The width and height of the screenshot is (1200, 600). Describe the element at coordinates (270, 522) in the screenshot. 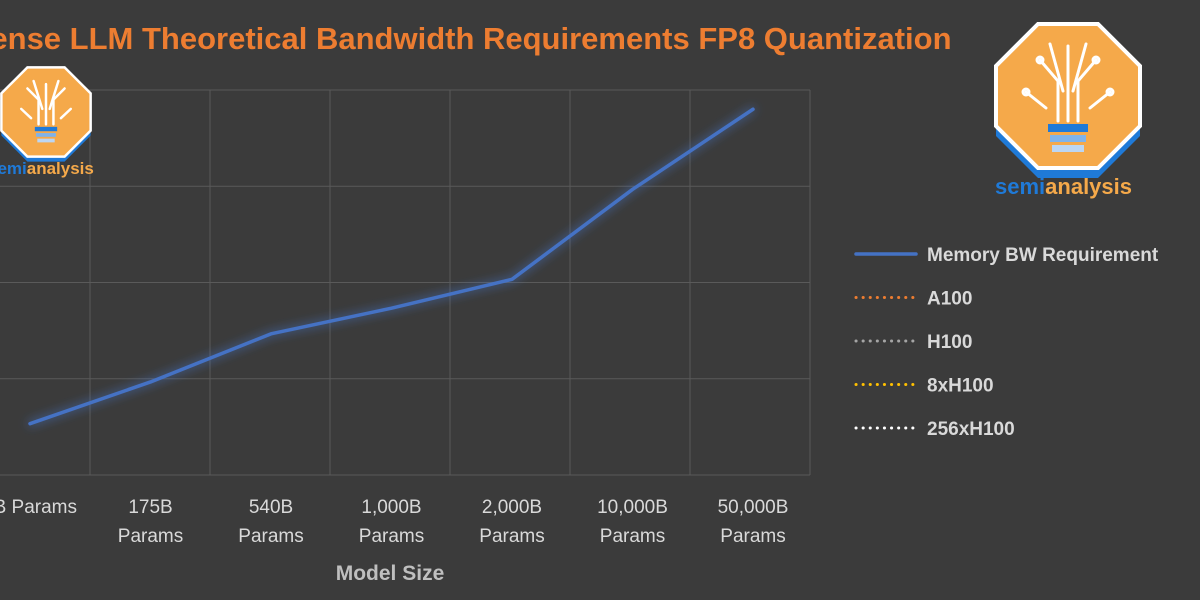

I see `x-tick-label: 540B Params` at that location.